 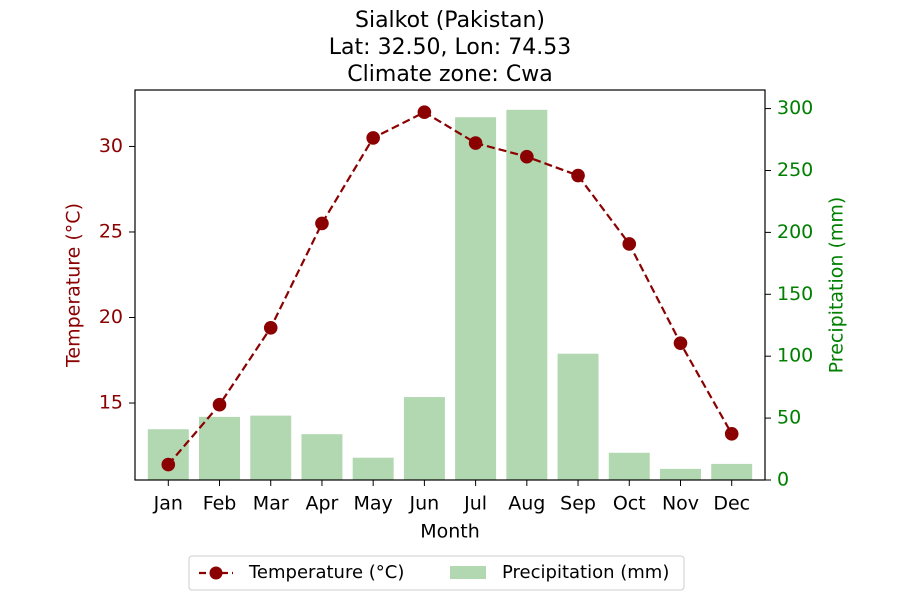 What do you see at coordinates (731, 504) in the screenshot?
I see `x-tick-label-dec: Dec` at bounding box center [731, 504].